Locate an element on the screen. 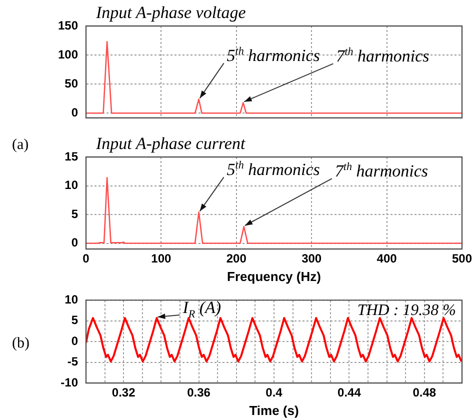 The height and width of the screenshot is (419, 476). y-tick-label: -5 is located at coordinates (72, 361).